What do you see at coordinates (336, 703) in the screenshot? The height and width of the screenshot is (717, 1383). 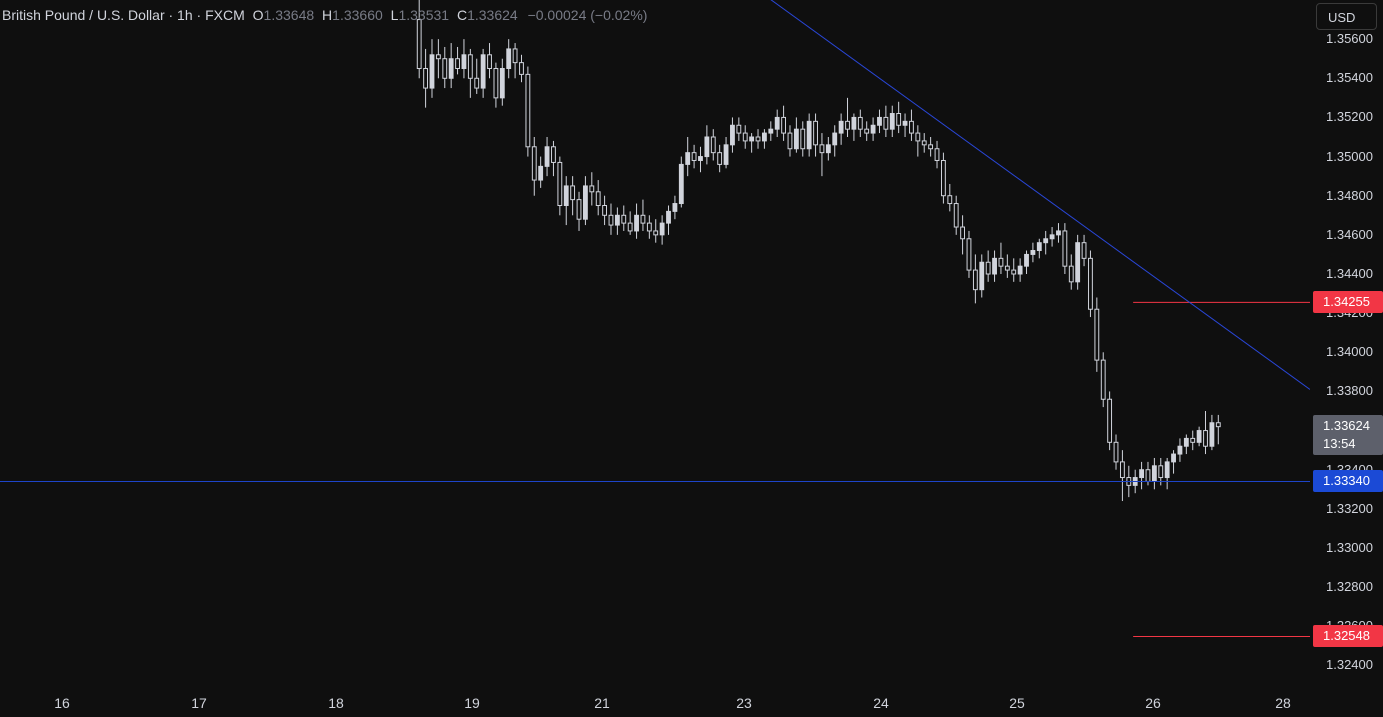 I see `date-tick: 18` at bounding box center [336, 703].